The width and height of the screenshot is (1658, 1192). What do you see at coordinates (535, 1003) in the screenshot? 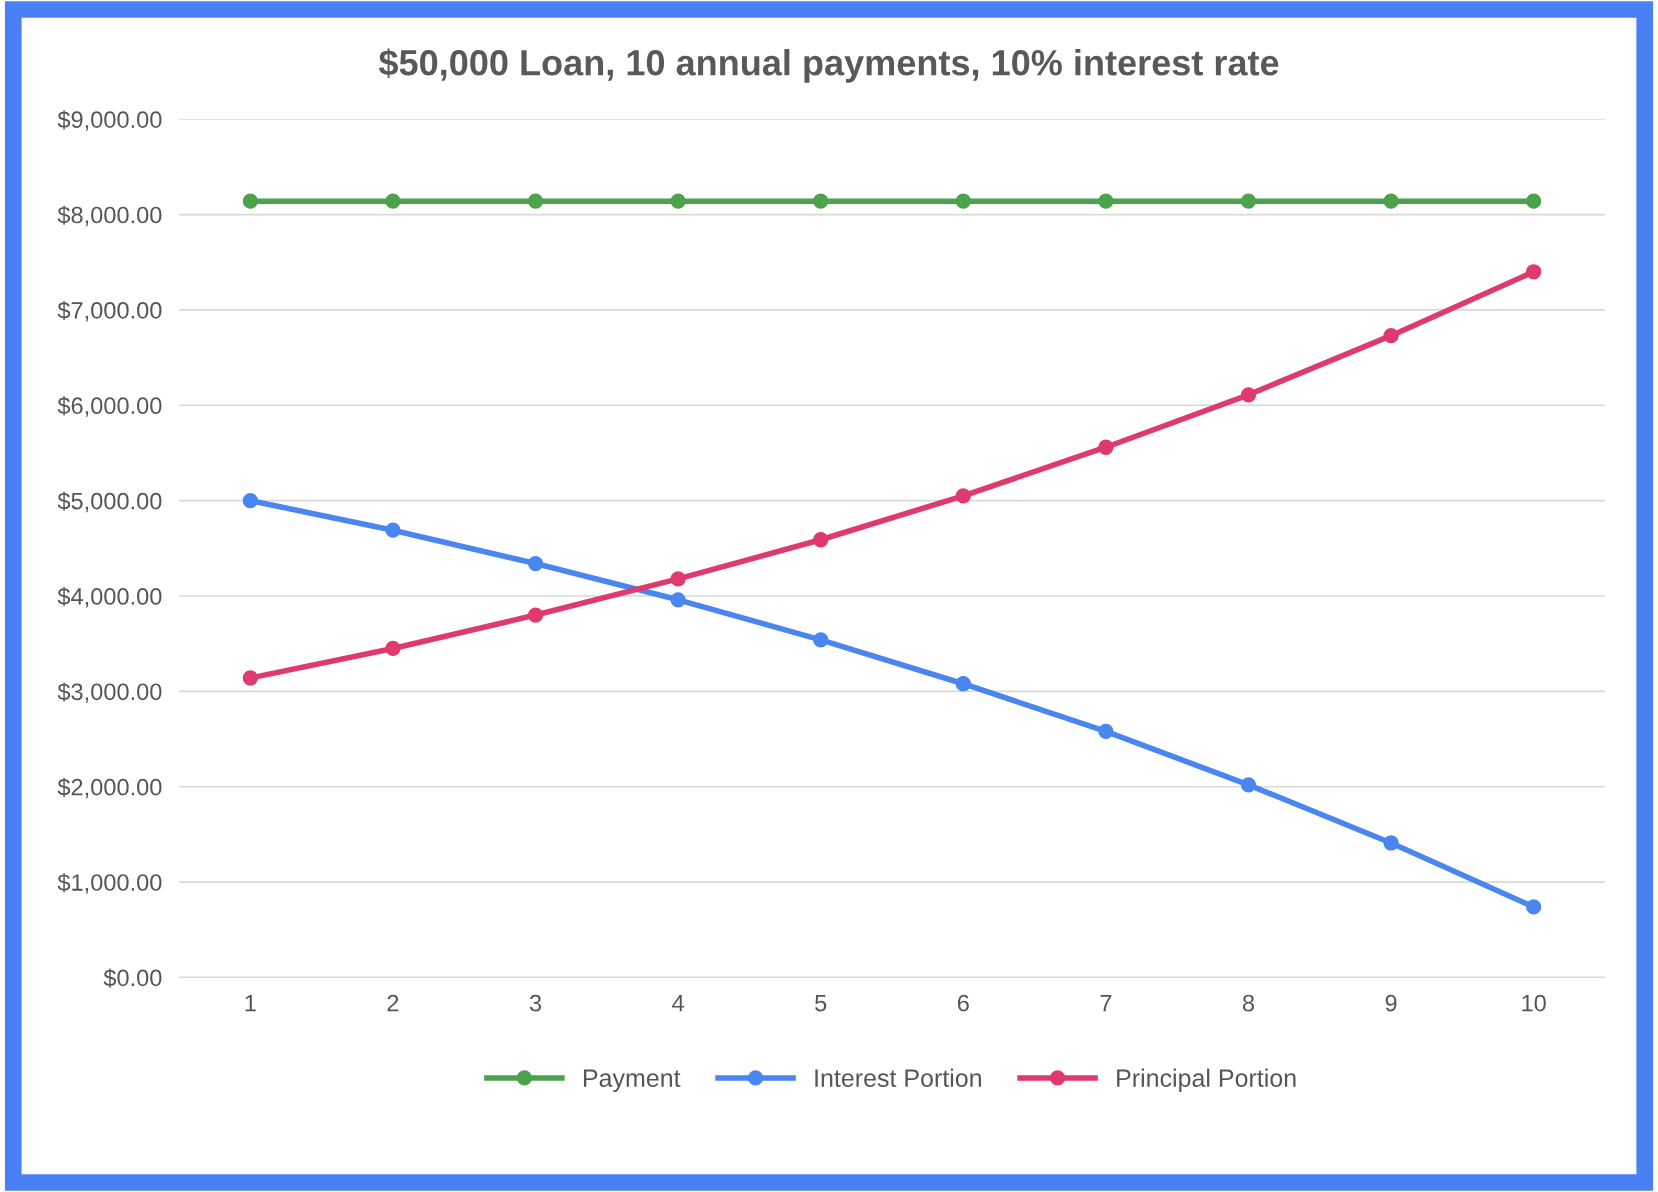
I see `x-tick-label: 3` at bounding box center [535, 1003].